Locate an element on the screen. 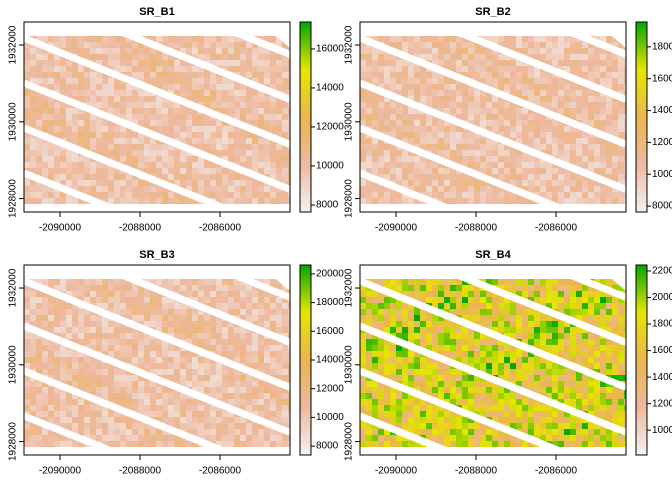  scan-gap is located at coordinates (157, 164).